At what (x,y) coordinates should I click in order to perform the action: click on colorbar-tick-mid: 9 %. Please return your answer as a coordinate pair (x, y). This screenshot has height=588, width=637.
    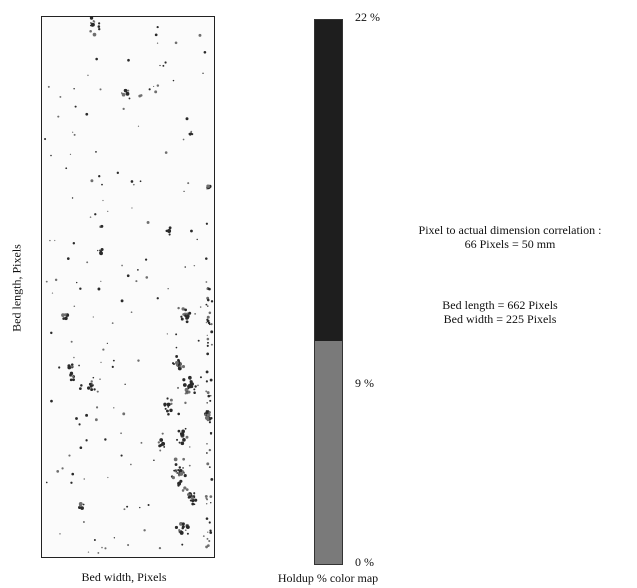
    Looking at the image, I should click on (364, 383).